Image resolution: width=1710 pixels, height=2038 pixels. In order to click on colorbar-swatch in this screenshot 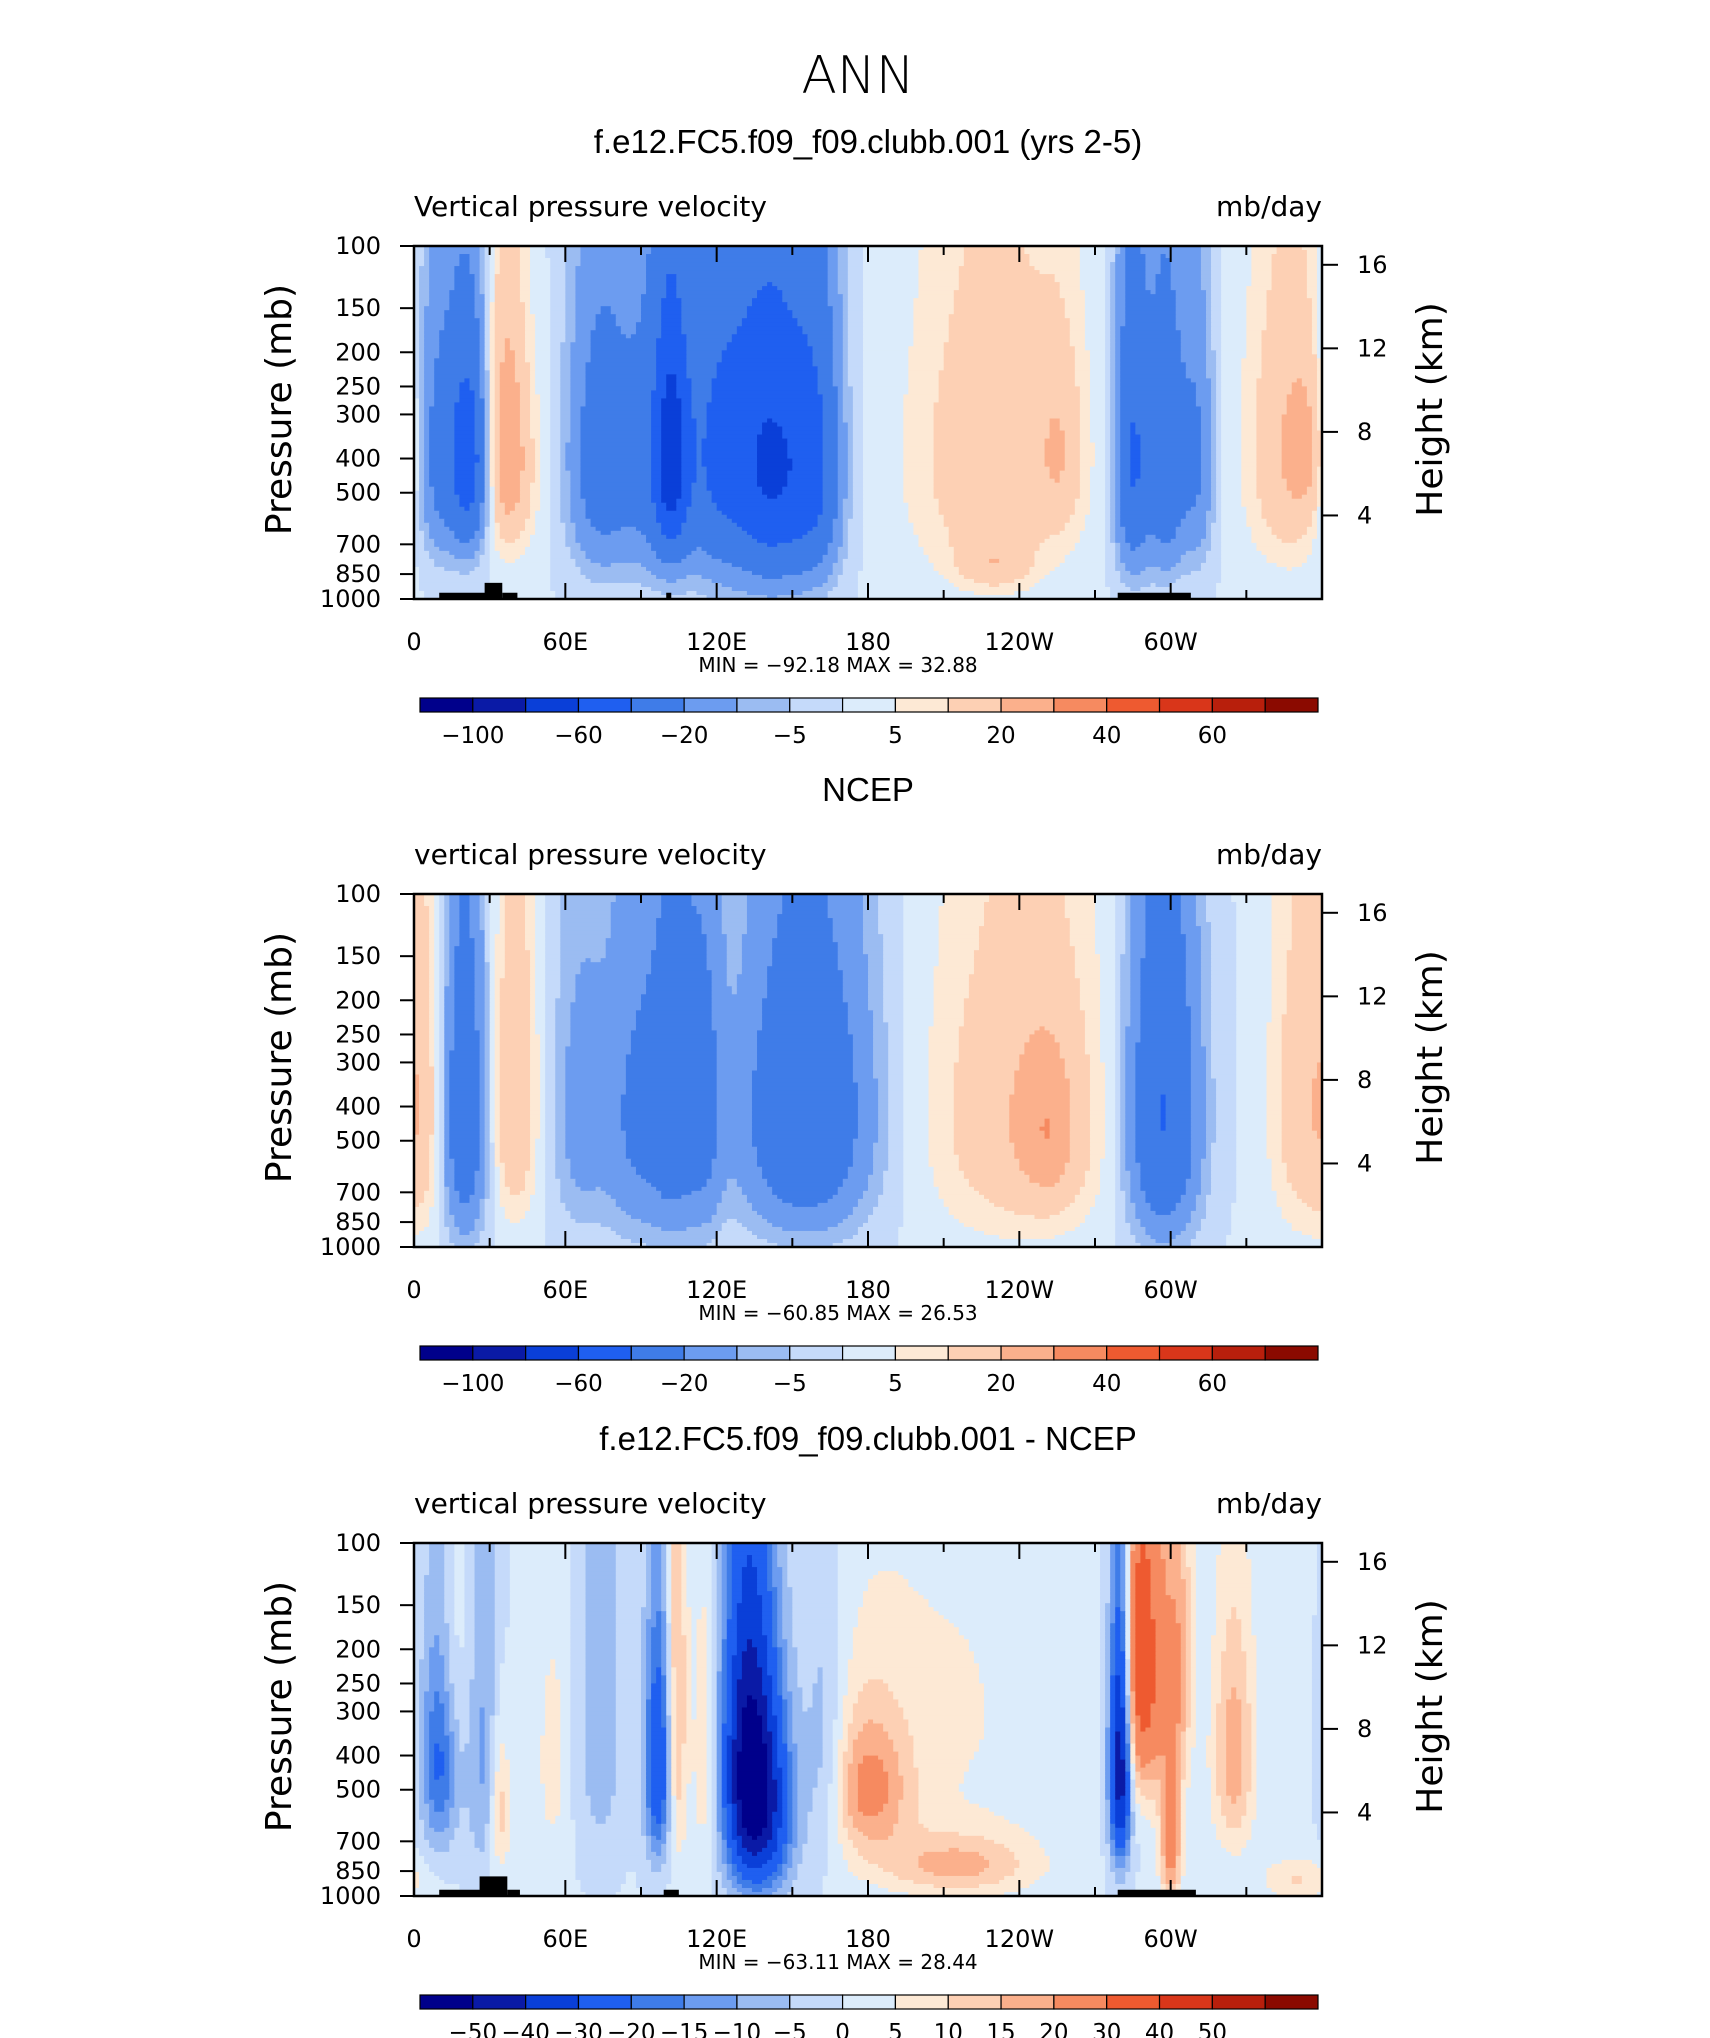, I will do `click(1185, 705)`.